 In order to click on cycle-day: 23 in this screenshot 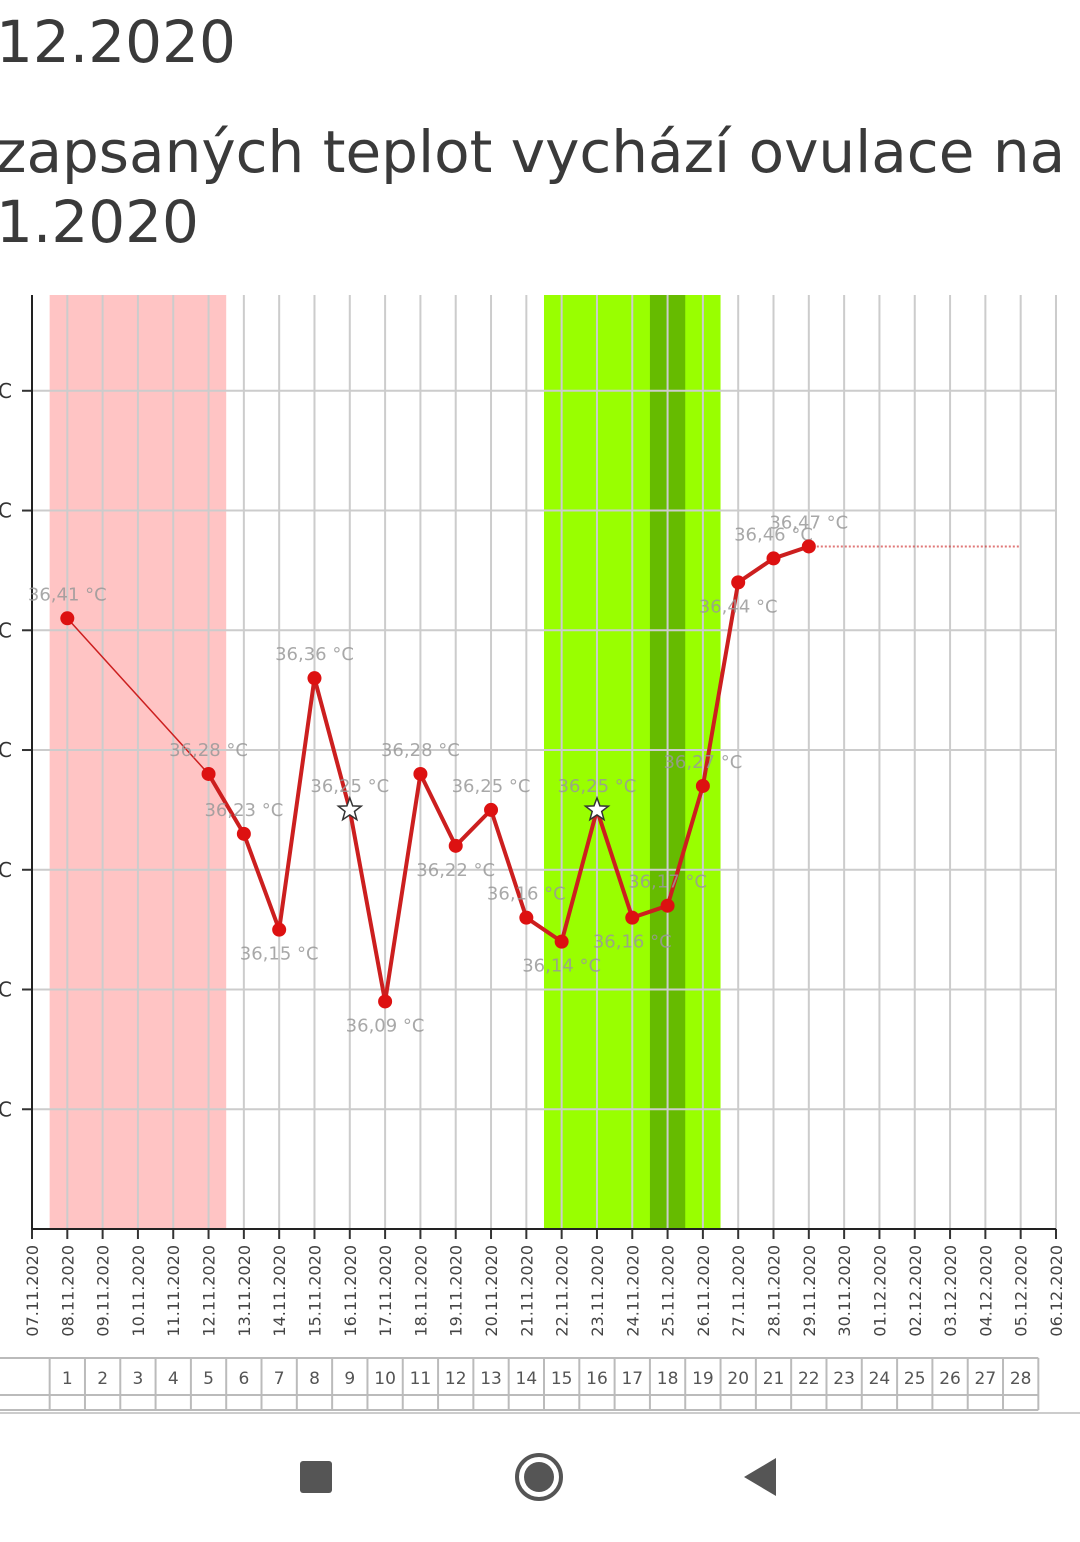, I will do `click(844, 1379)`.